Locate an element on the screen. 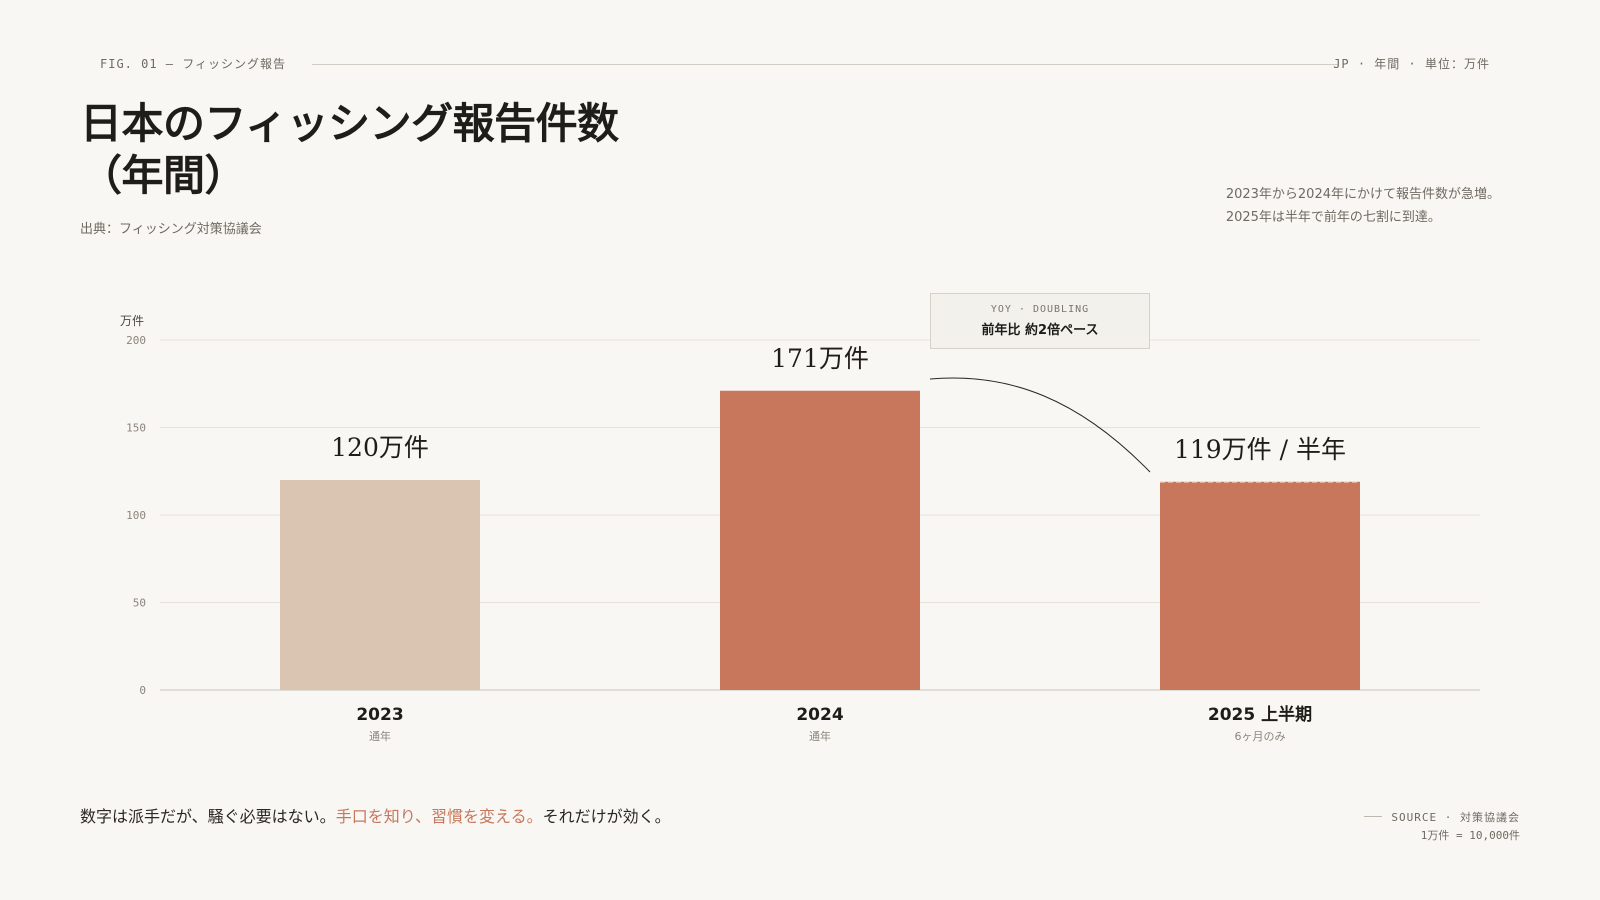 Image resolution: width=1600 pixels, height=900 pixels. bar-value-label: 171万件 is located at coordinates (820, 358).